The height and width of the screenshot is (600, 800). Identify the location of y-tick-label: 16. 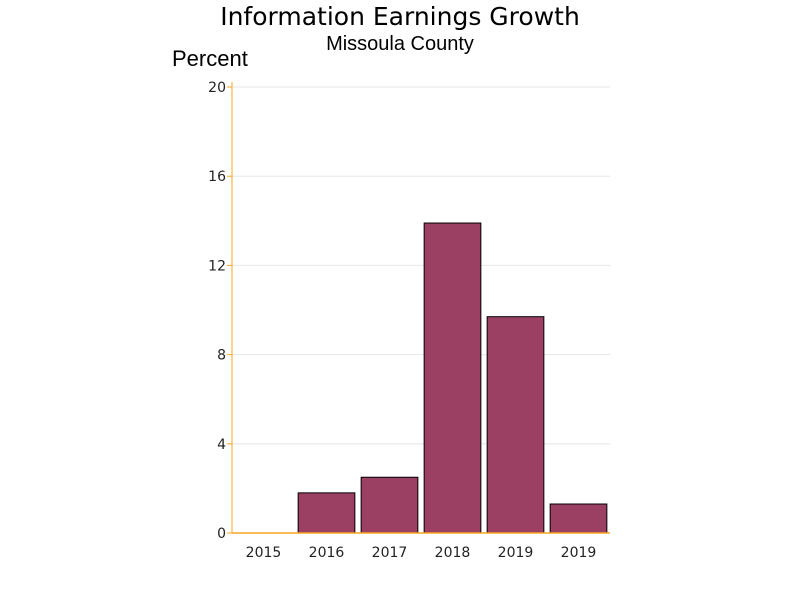
(217, 177).